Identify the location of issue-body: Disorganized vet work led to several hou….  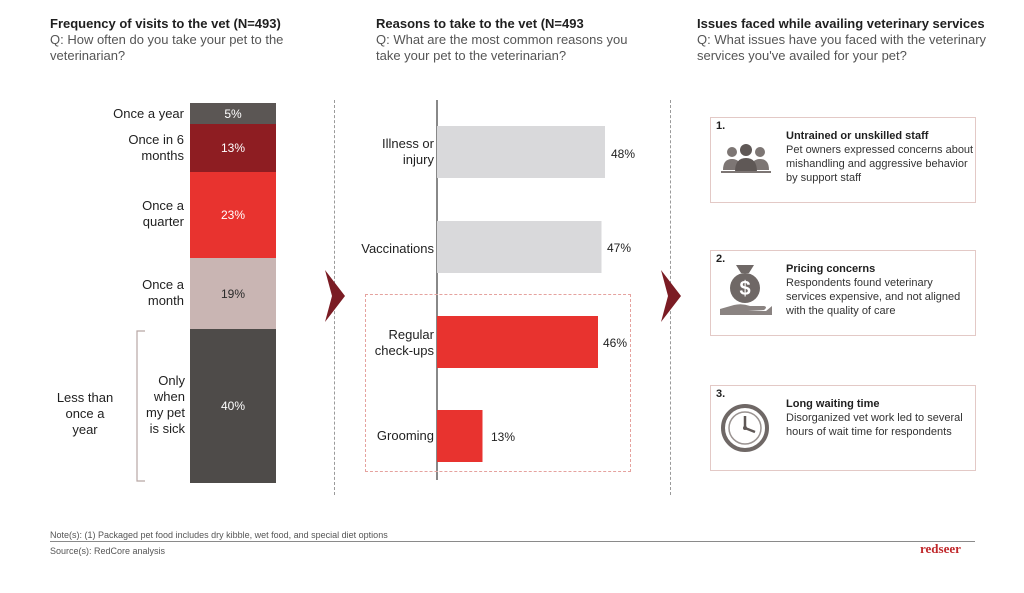
(874, 425).